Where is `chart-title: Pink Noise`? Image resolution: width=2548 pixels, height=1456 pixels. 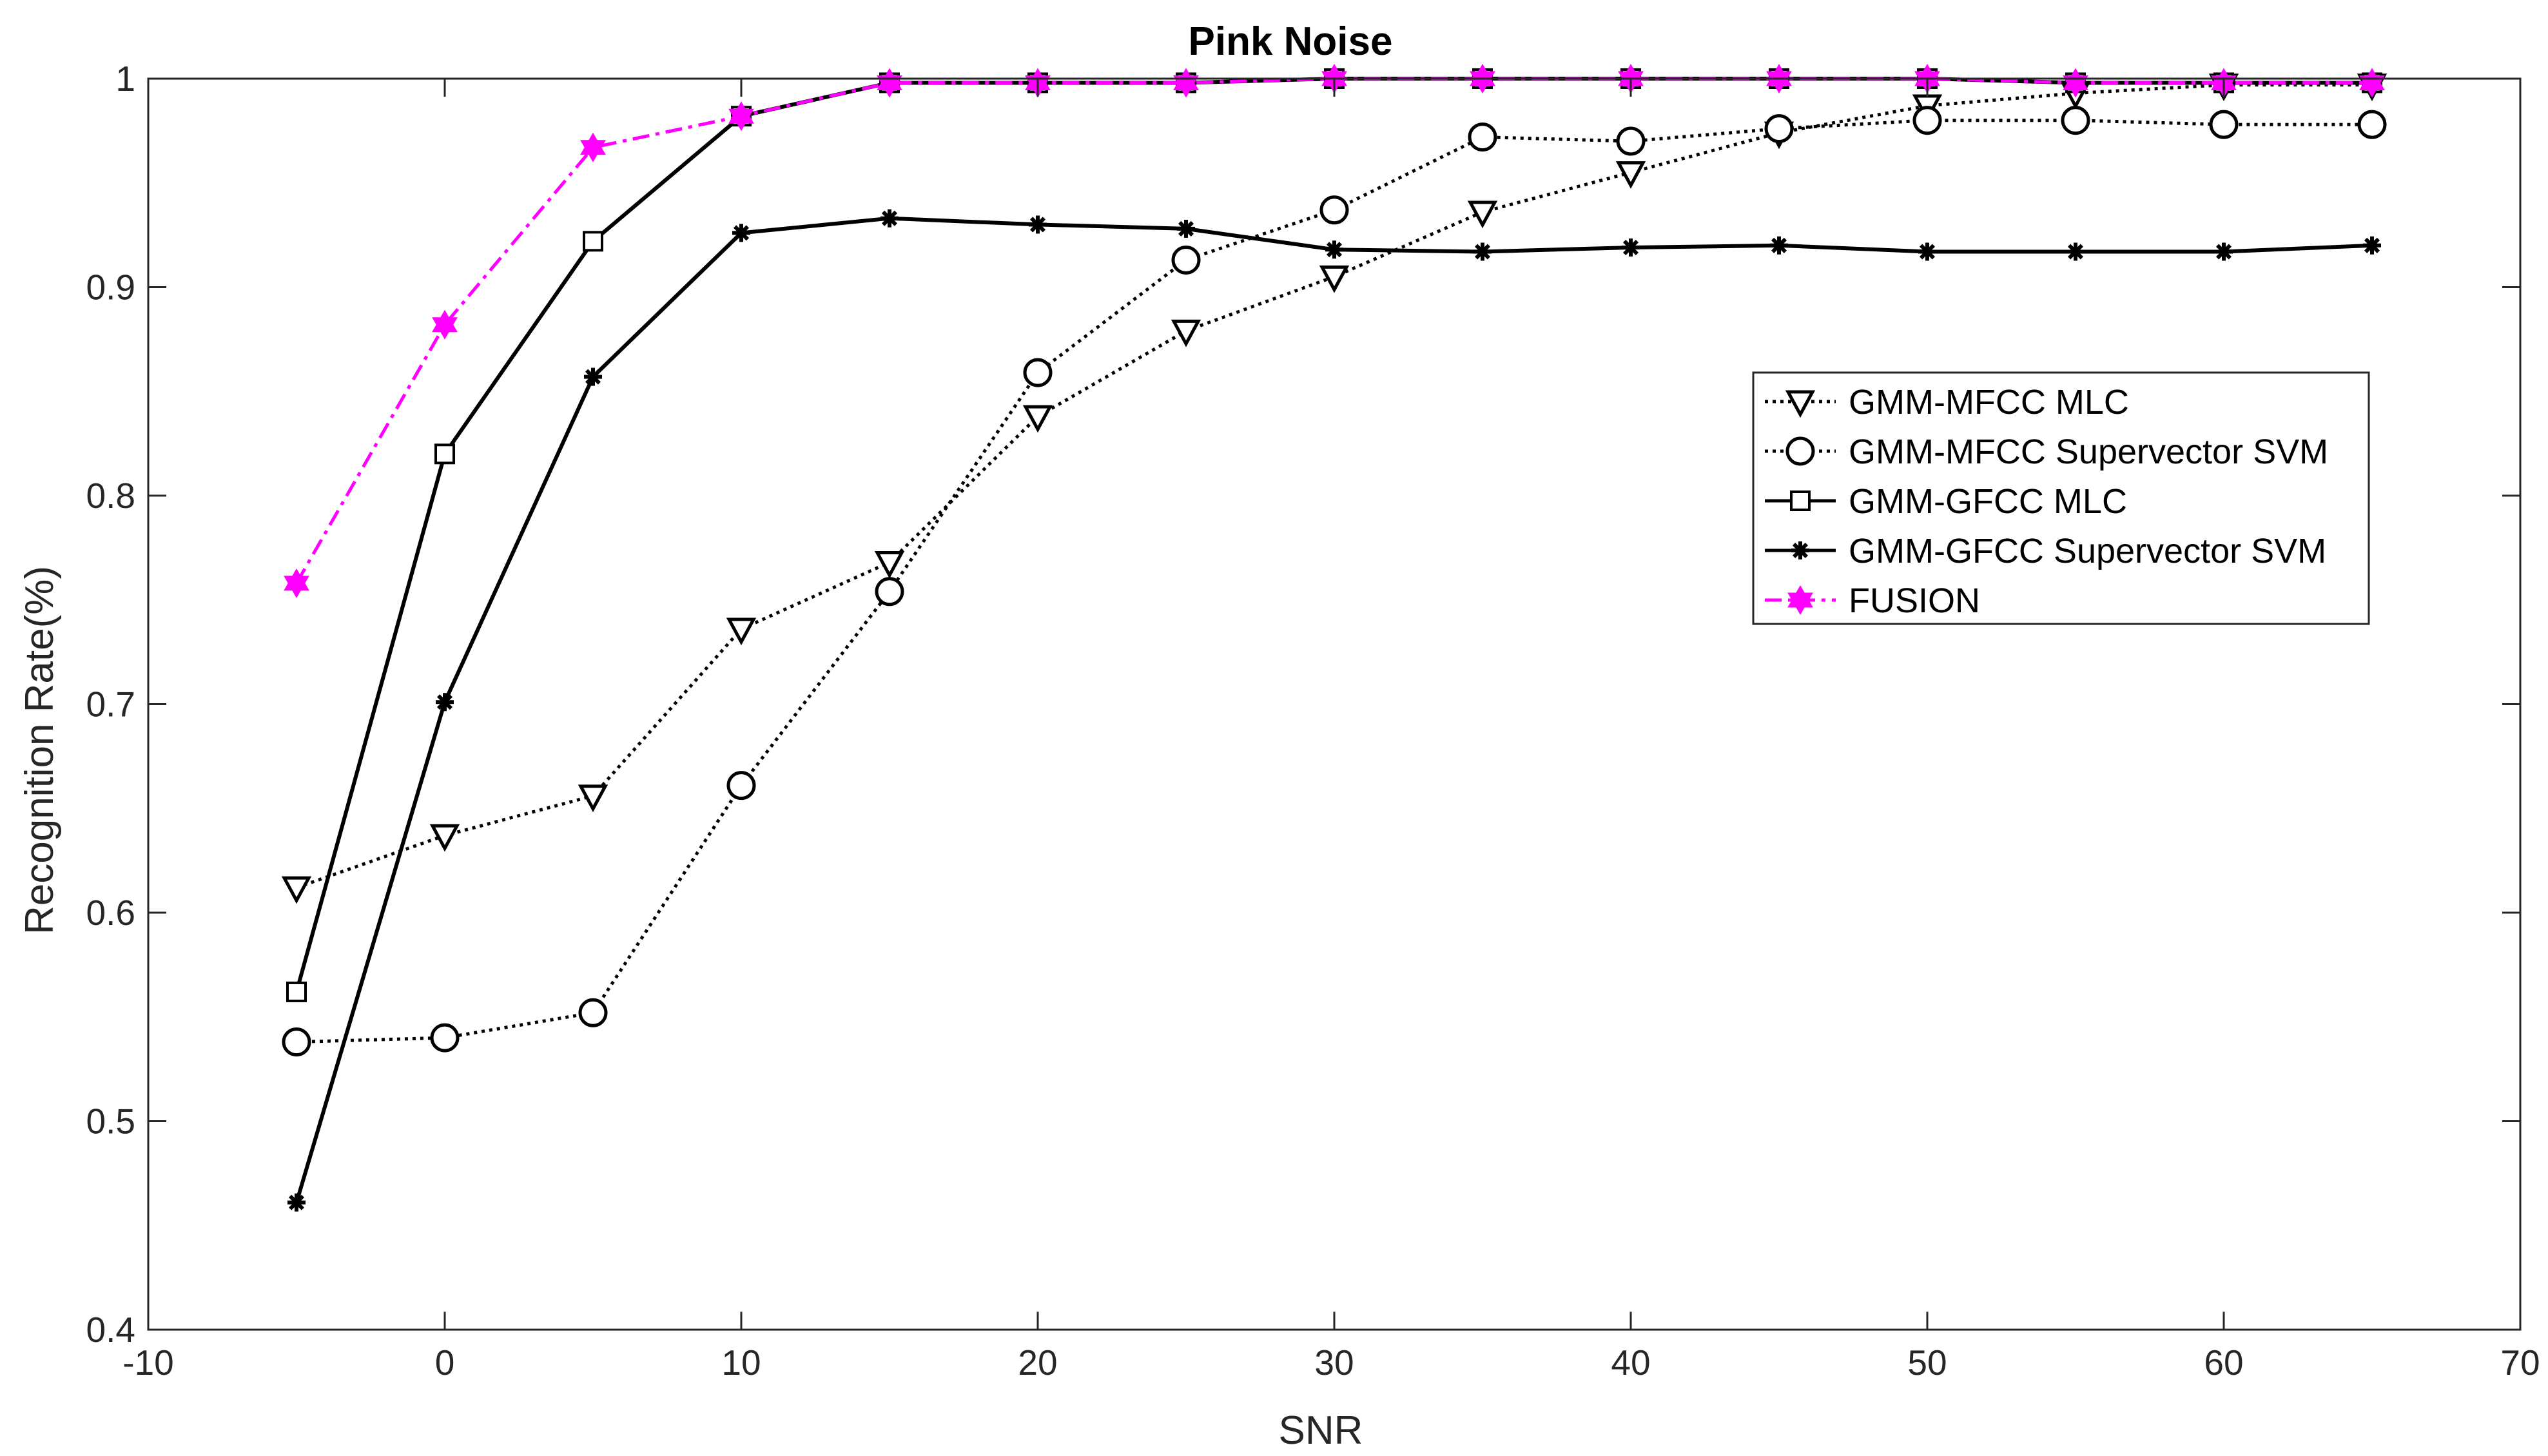
chart-title: Pink Noise is located at coordinates (1291, 41).